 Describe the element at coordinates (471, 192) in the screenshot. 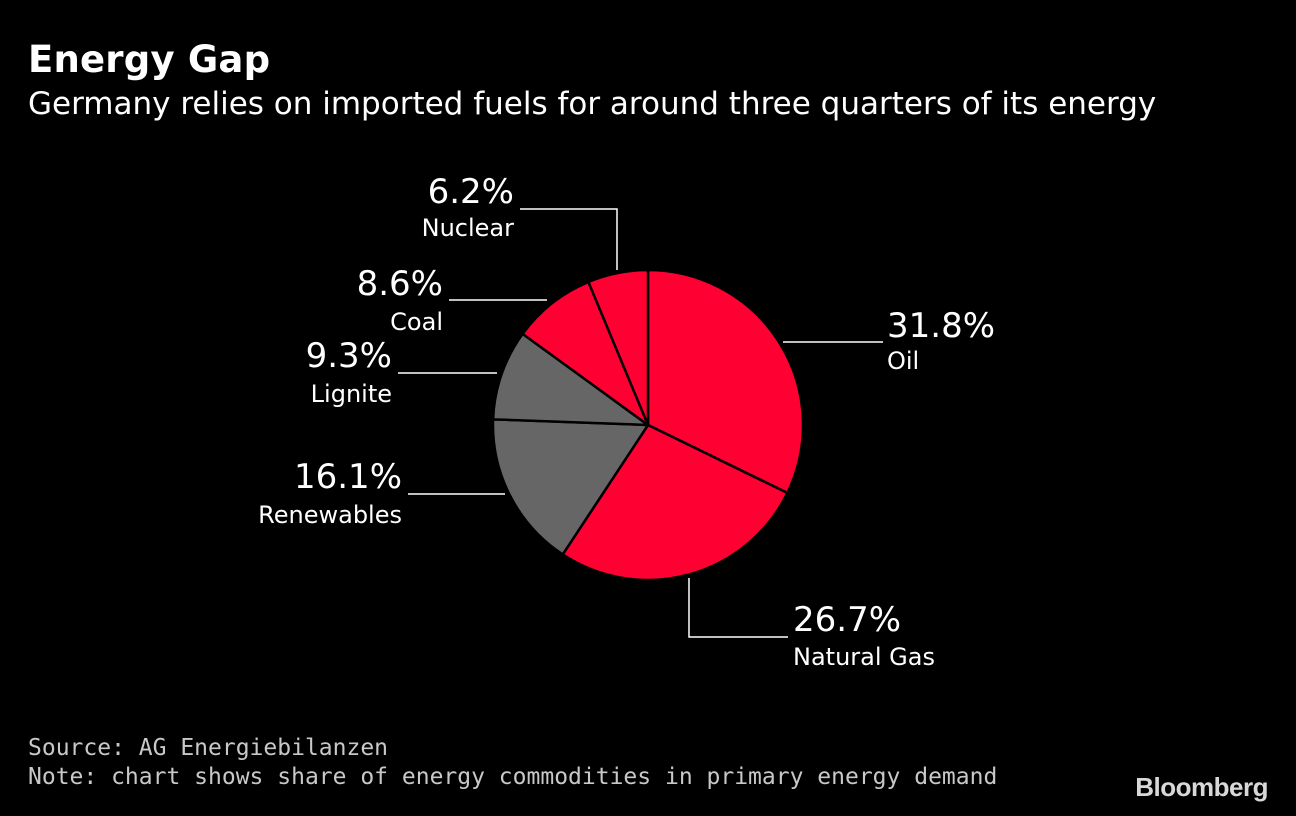

I see `slice-value-nuclear: 6.2%` at that location.